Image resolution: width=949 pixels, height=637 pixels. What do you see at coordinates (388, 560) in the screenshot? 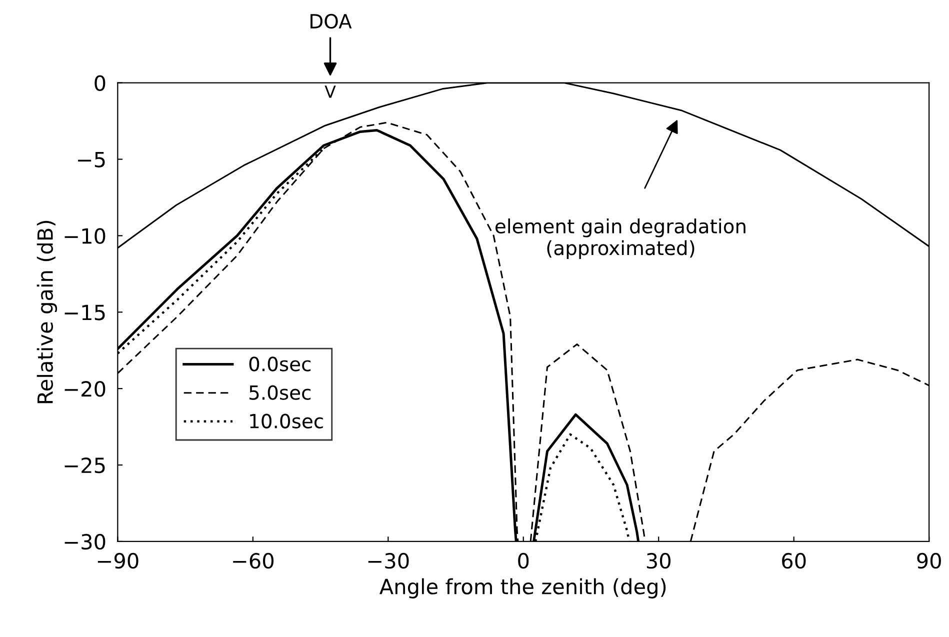
I see `x-tick-label: −30` at bounding box center [388, 560].